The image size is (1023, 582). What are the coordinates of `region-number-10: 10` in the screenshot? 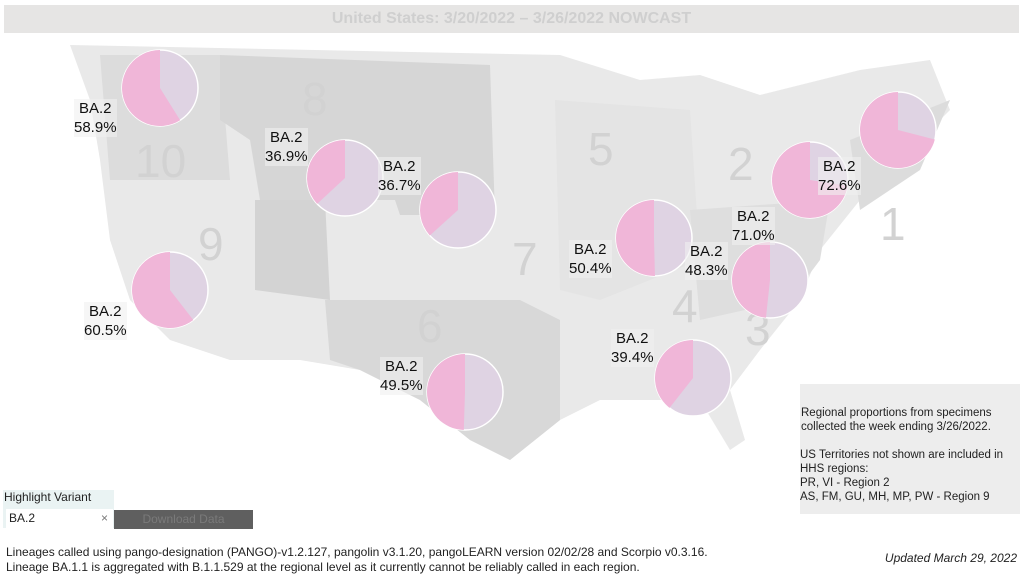 It's located at (160, 161).